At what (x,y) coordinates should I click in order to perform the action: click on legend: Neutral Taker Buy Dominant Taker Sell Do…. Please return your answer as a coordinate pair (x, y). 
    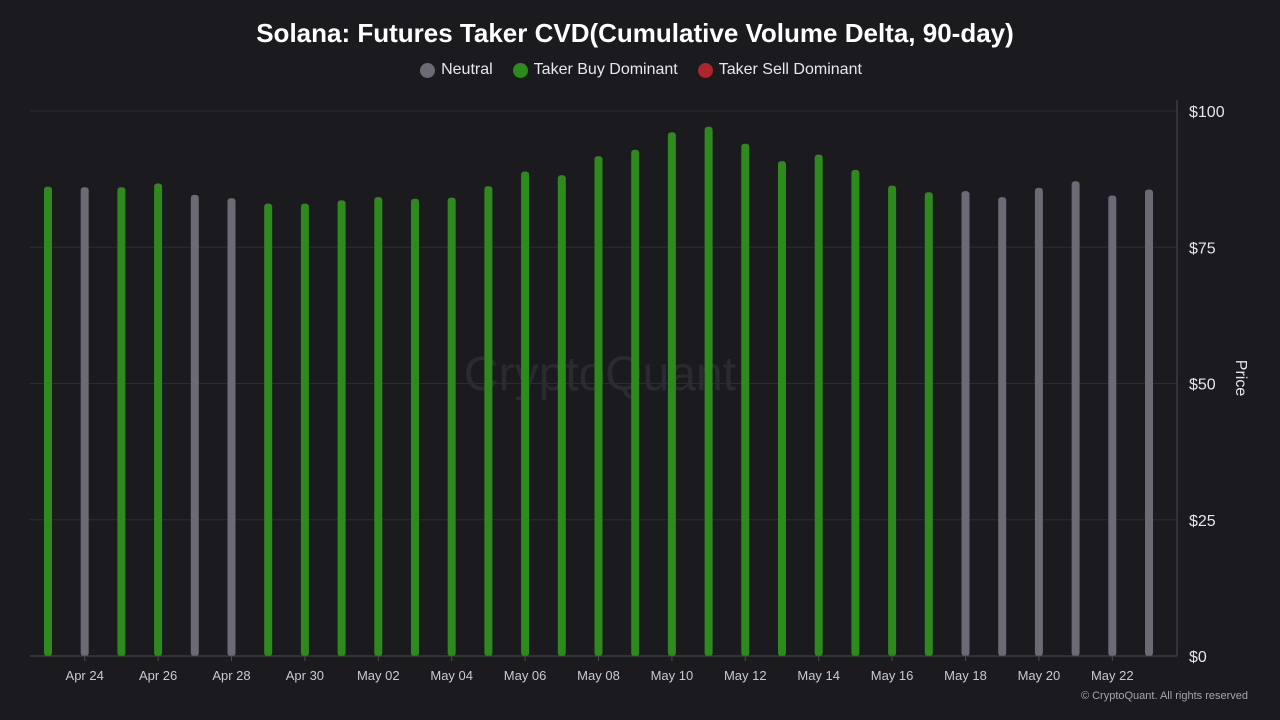
    Looking at the image, I should click on (640, 70).